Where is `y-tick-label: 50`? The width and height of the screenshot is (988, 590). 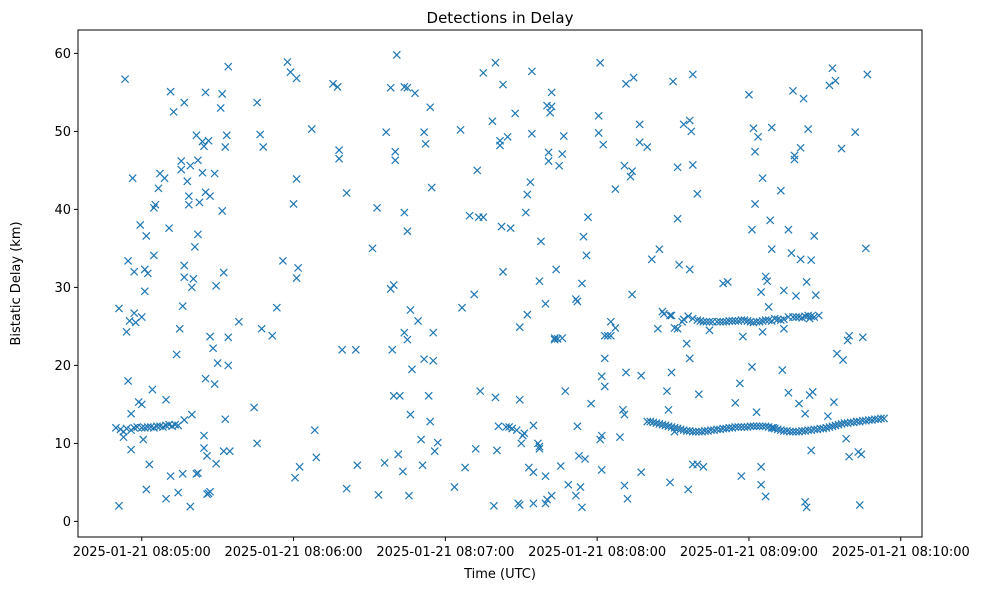 y-tick-label: 50 is located at coordinates (62, 132).